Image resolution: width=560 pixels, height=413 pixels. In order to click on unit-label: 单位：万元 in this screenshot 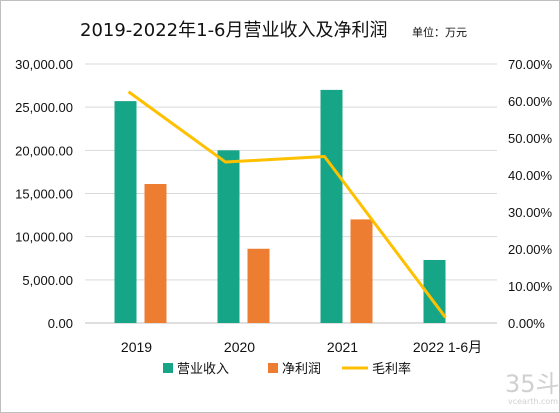, I will do `click(439, 32)`.